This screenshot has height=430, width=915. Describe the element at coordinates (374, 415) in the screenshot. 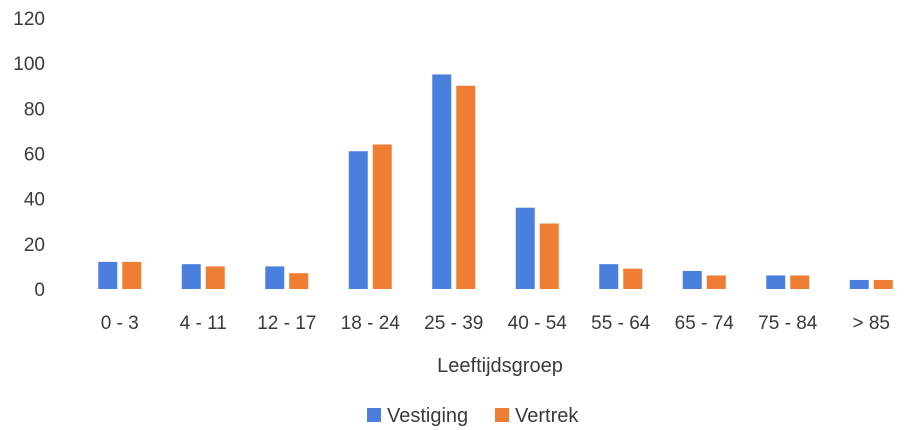

I see `legend-swatch-vestiging` at that location.